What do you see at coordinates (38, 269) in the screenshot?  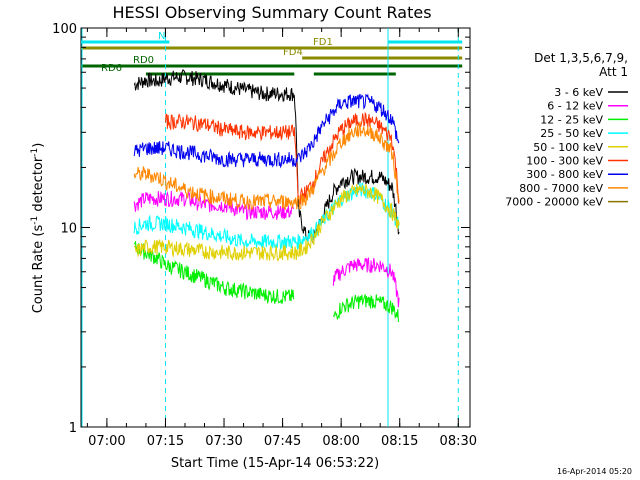 I see `y-axis-title-part1: Count Rate (s` at bounding box center [38, 269].